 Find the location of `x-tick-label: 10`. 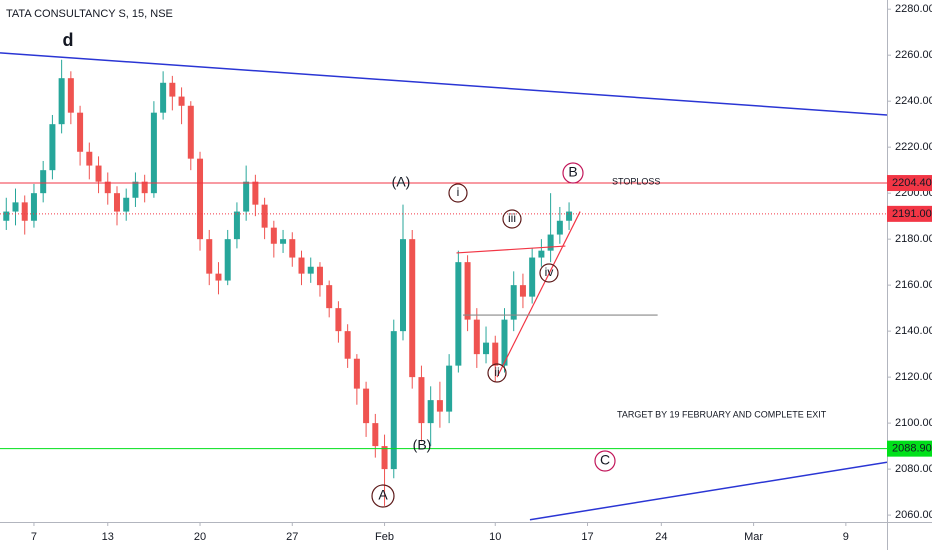

x-tick-label: 10 is located at coordinates (495, 537).